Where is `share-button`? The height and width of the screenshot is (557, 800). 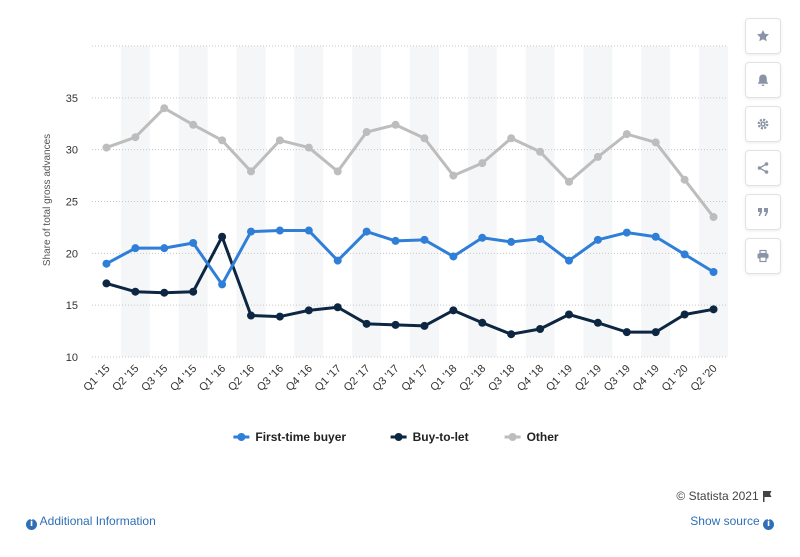 share-button is located at coordinates (763, 168).